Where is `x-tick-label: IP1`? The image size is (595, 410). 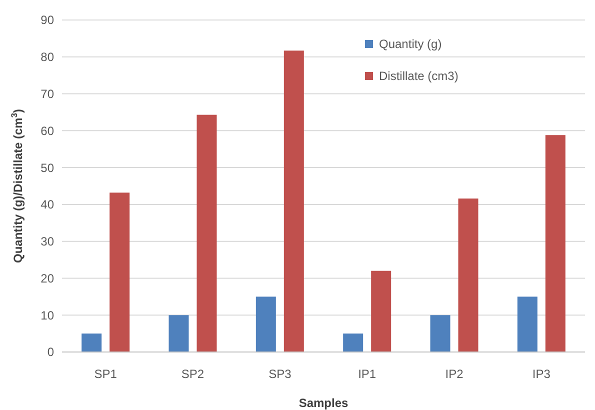
x-tick-label: IP1 is located at coordinates (367, 374).